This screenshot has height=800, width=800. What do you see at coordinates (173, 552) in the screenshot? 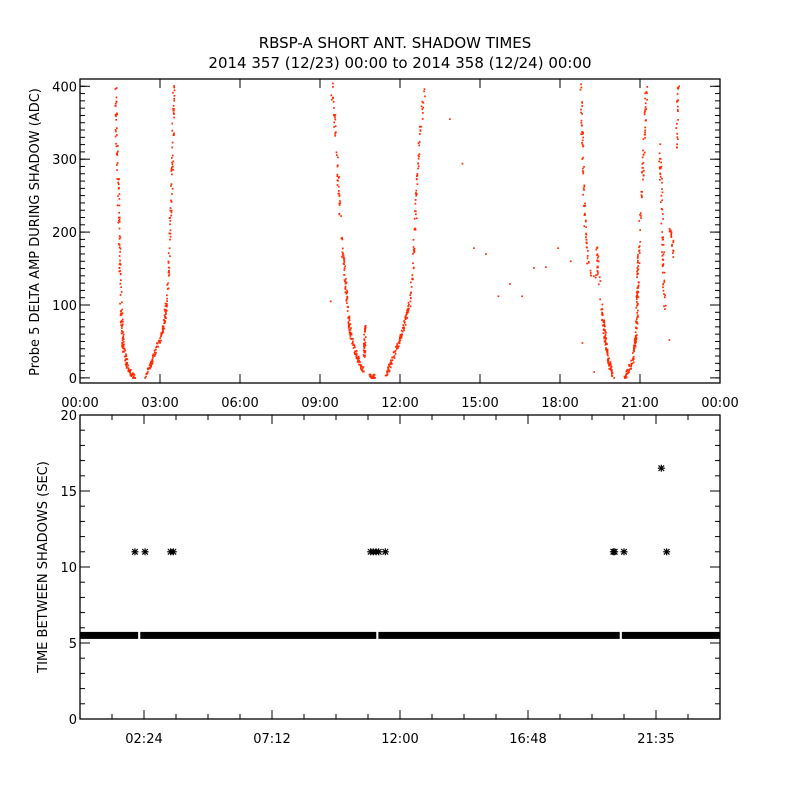
I see `marker-stroke` at bounding box center [173, 552].